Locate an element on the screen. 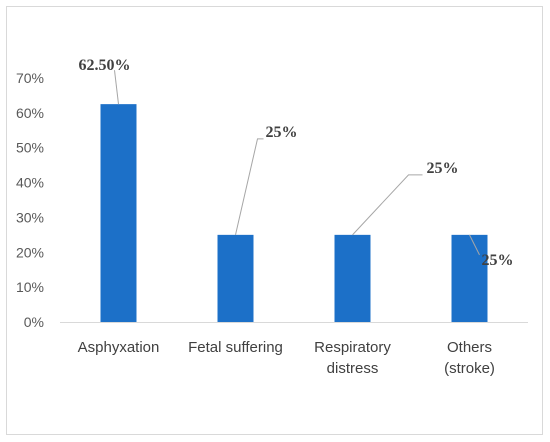 The width and height of the screenshot is (550, 442). y-tick-label: 20% is located at coordinates (30, 252).